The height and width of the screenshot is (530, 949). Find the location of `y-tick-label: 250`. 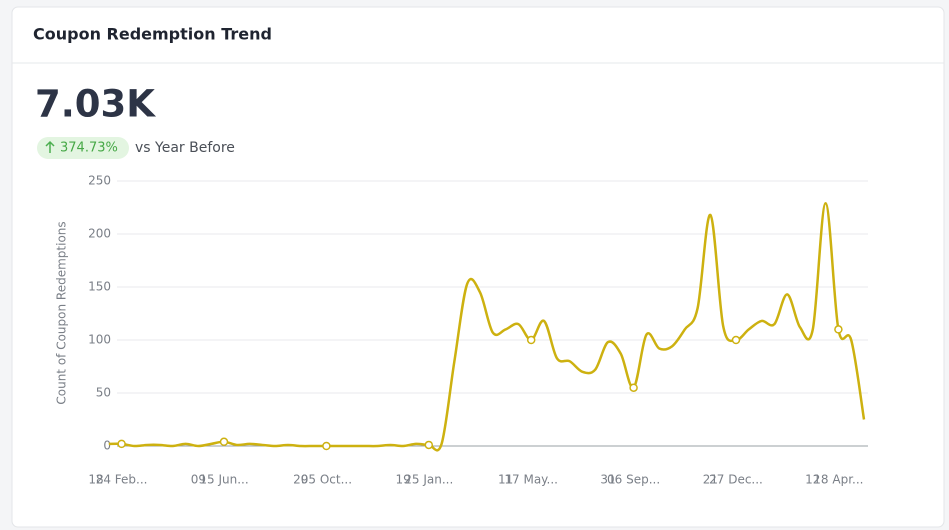

y-tick-label: 250 is located at coordinates (99, 181).